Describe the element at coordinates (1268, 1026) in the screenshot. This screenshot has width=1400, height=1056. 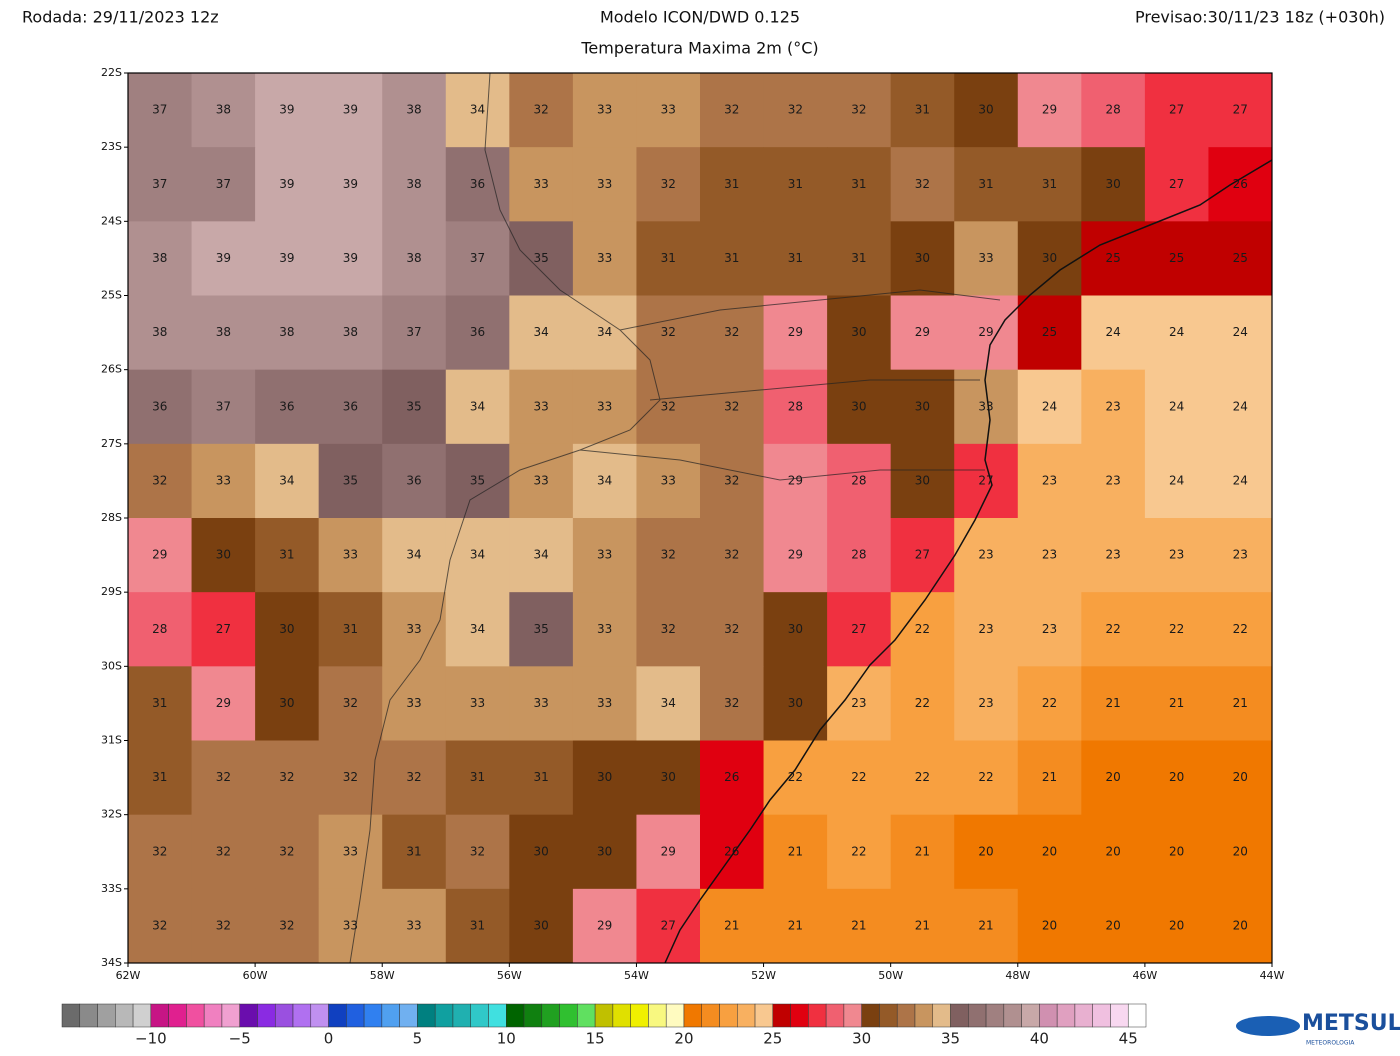
I see `logo-mark` at that location.